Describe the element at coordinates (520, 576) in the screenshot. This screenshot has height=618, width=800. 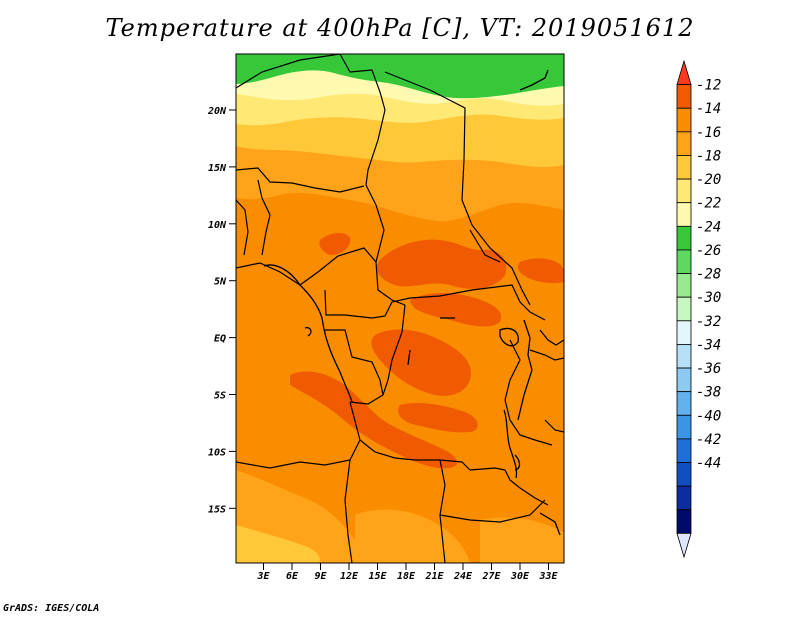
I see `lon-tick-label: 30E` at that location.